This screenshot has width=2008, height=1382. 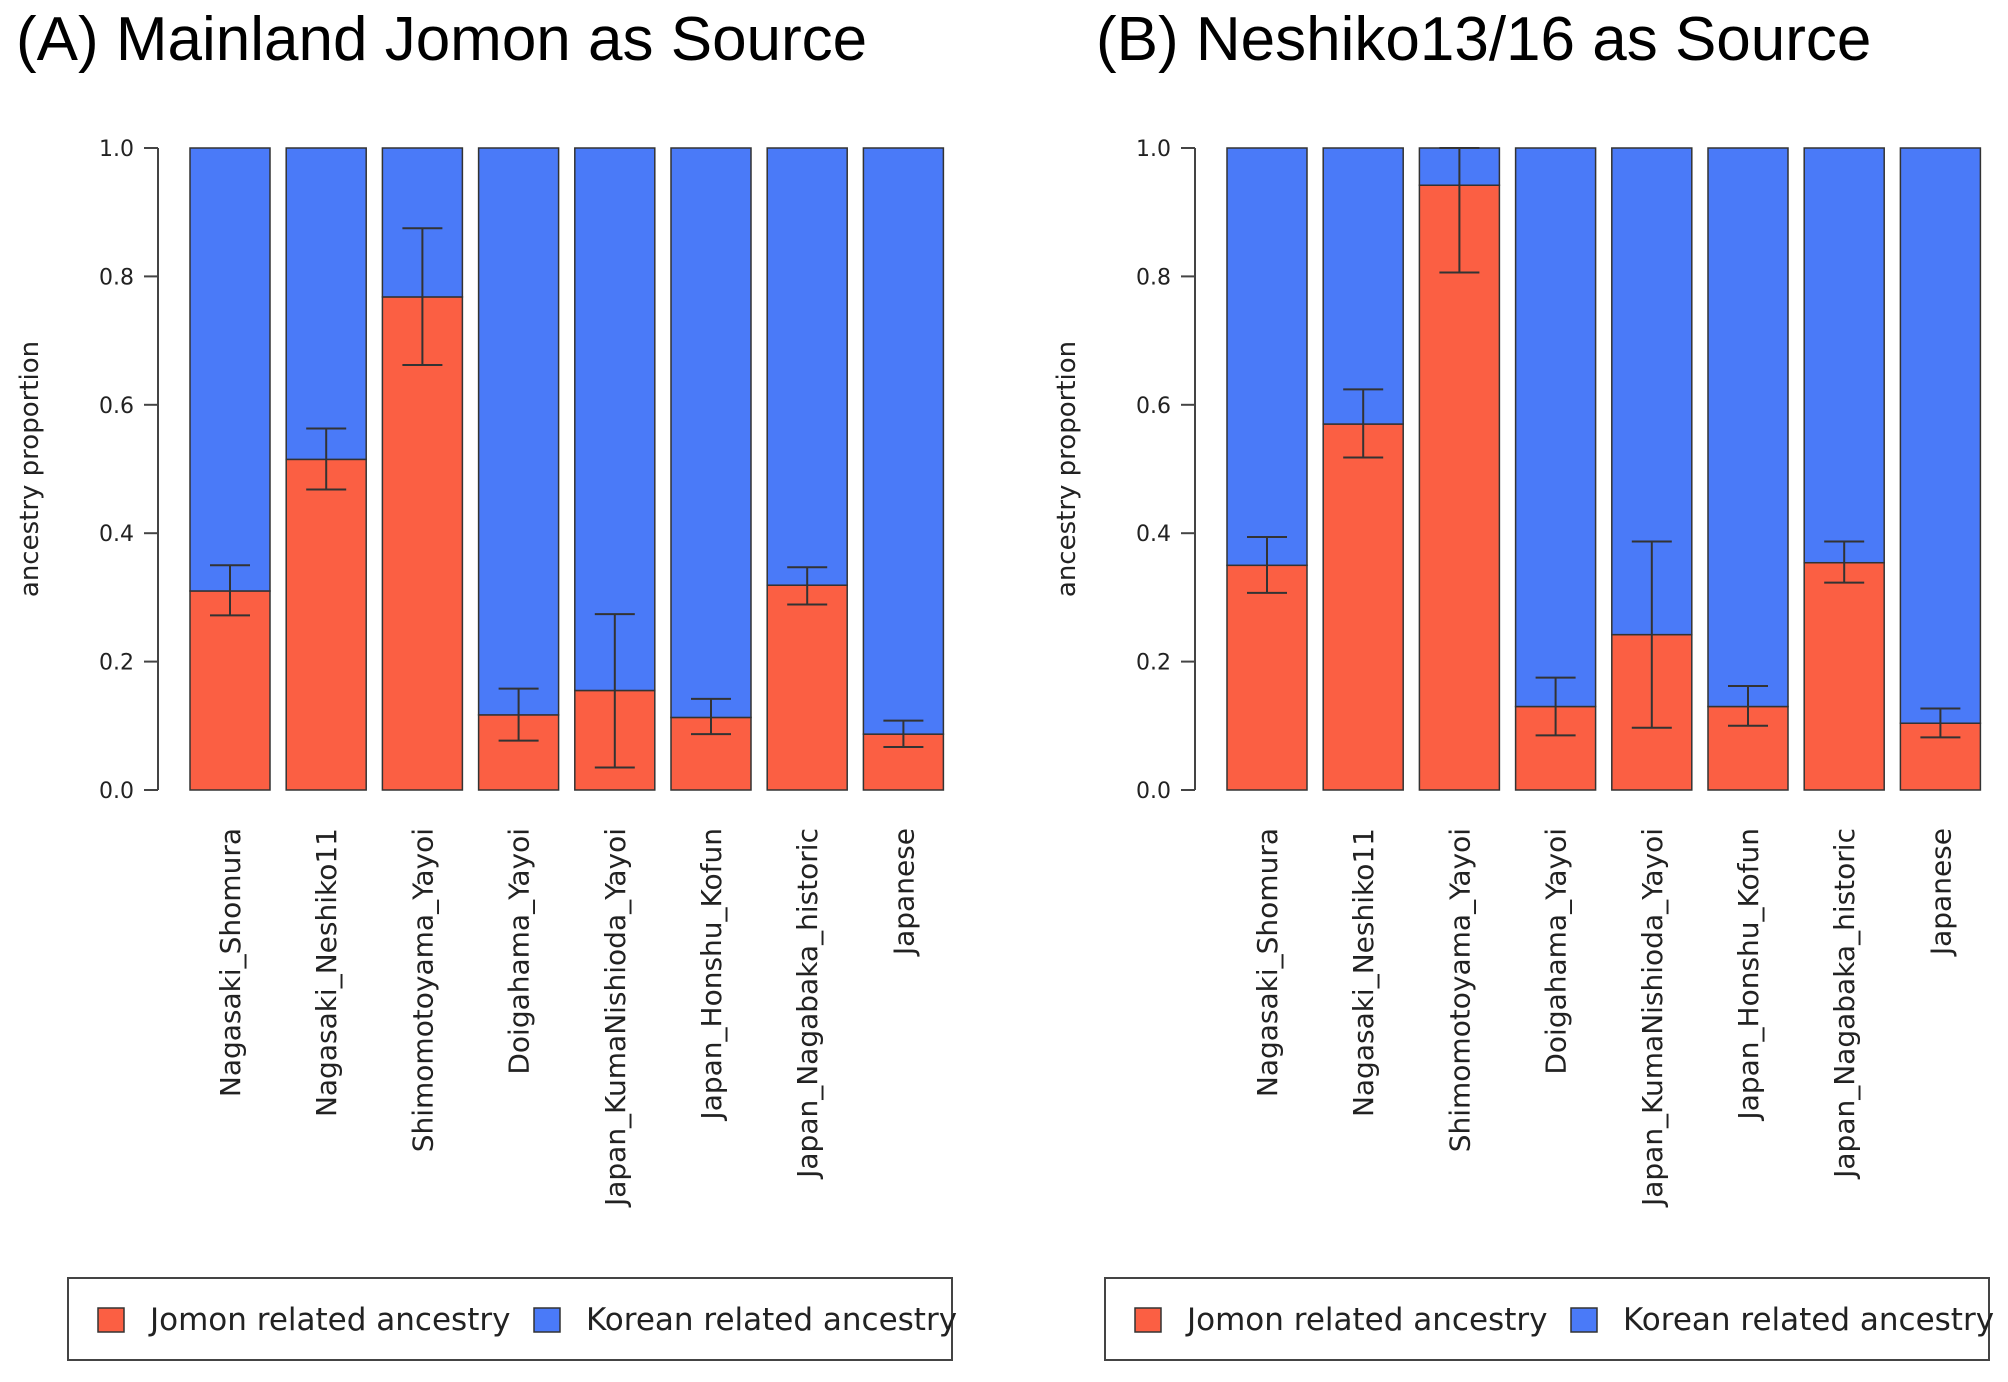 I want to click on panel-b-title: (B) Neshiko13/16 as Source, so click(x=1484, y=39).